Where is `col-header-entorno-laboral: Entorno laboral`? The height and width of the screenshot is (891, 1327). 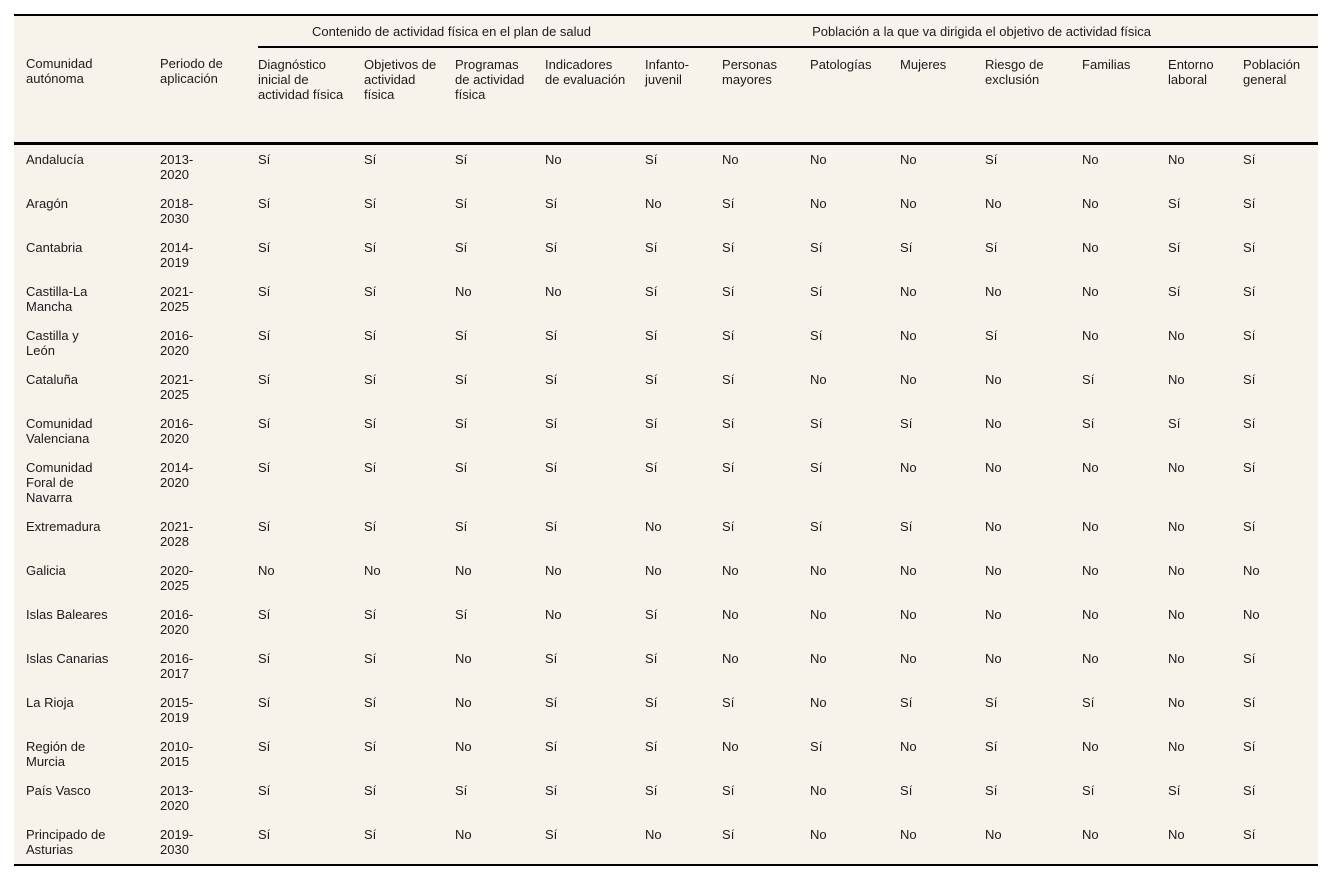 col-header-entorno-laboral: Entorno laboral is located at coordinates (1206, 96).